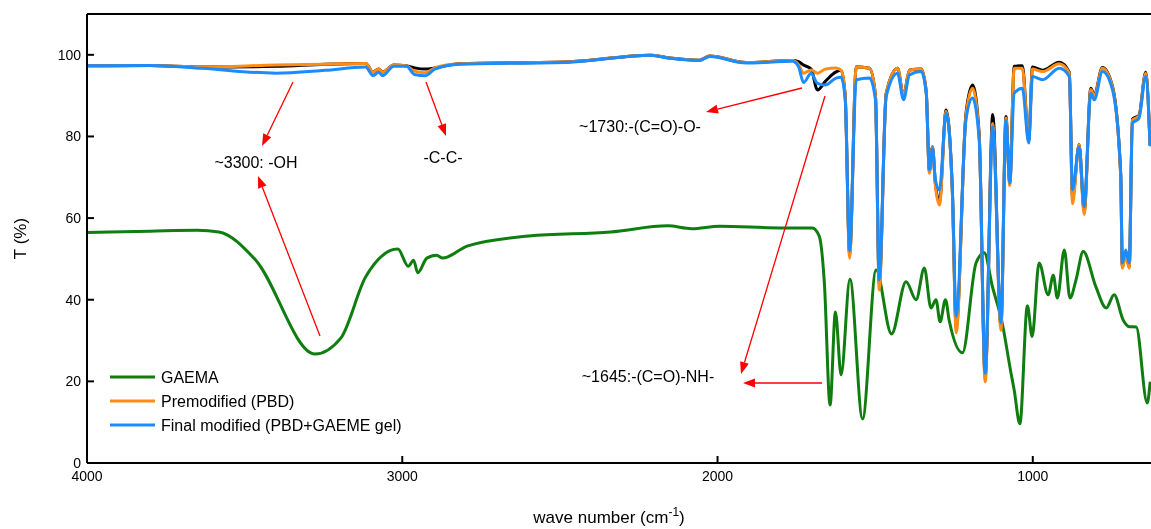 Image resolution: width=1151 pixels, height=529 pixels. What do you see at coordinates (648, 376) in the screenshot?
I see `annotation: ~1645:-(C=O)-NH-` at bounding box center [648, 376].